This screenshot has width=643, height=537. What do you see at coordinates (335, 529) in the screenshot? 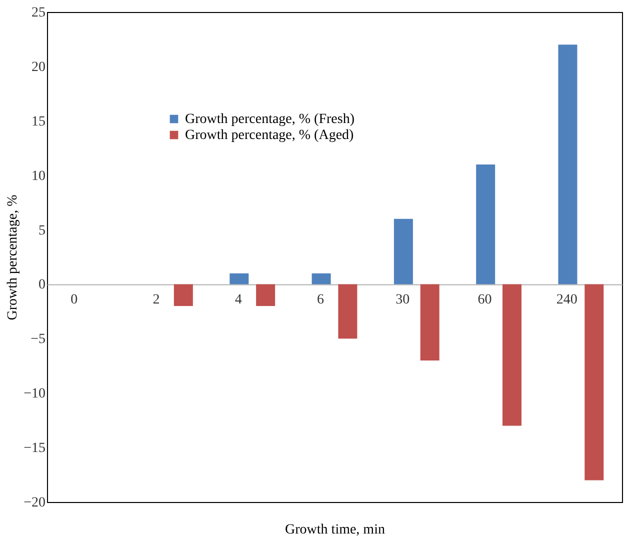
I see `x-axis-title: Growth time, min` at bounding box center [335, 529].